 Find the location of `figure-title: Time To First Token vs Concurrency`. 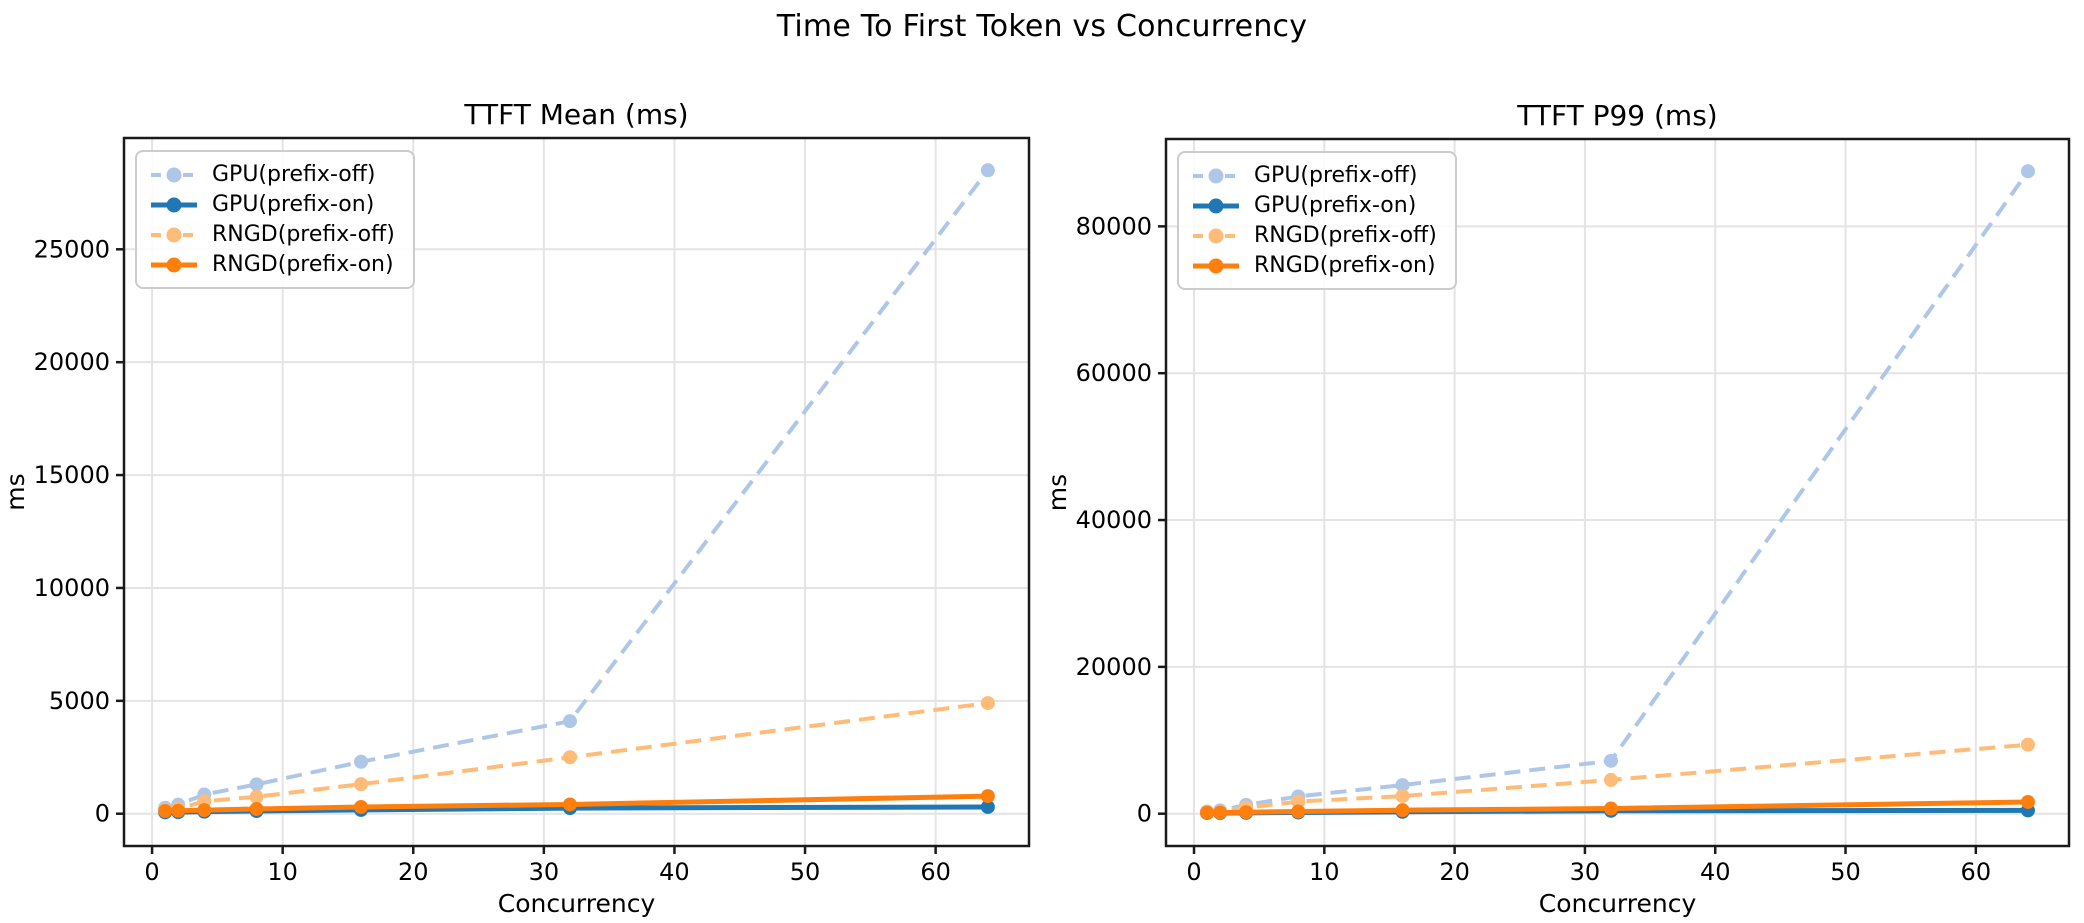

figure-title: Time To First Token vs Concurrency is located at coordinates (1042, 26).